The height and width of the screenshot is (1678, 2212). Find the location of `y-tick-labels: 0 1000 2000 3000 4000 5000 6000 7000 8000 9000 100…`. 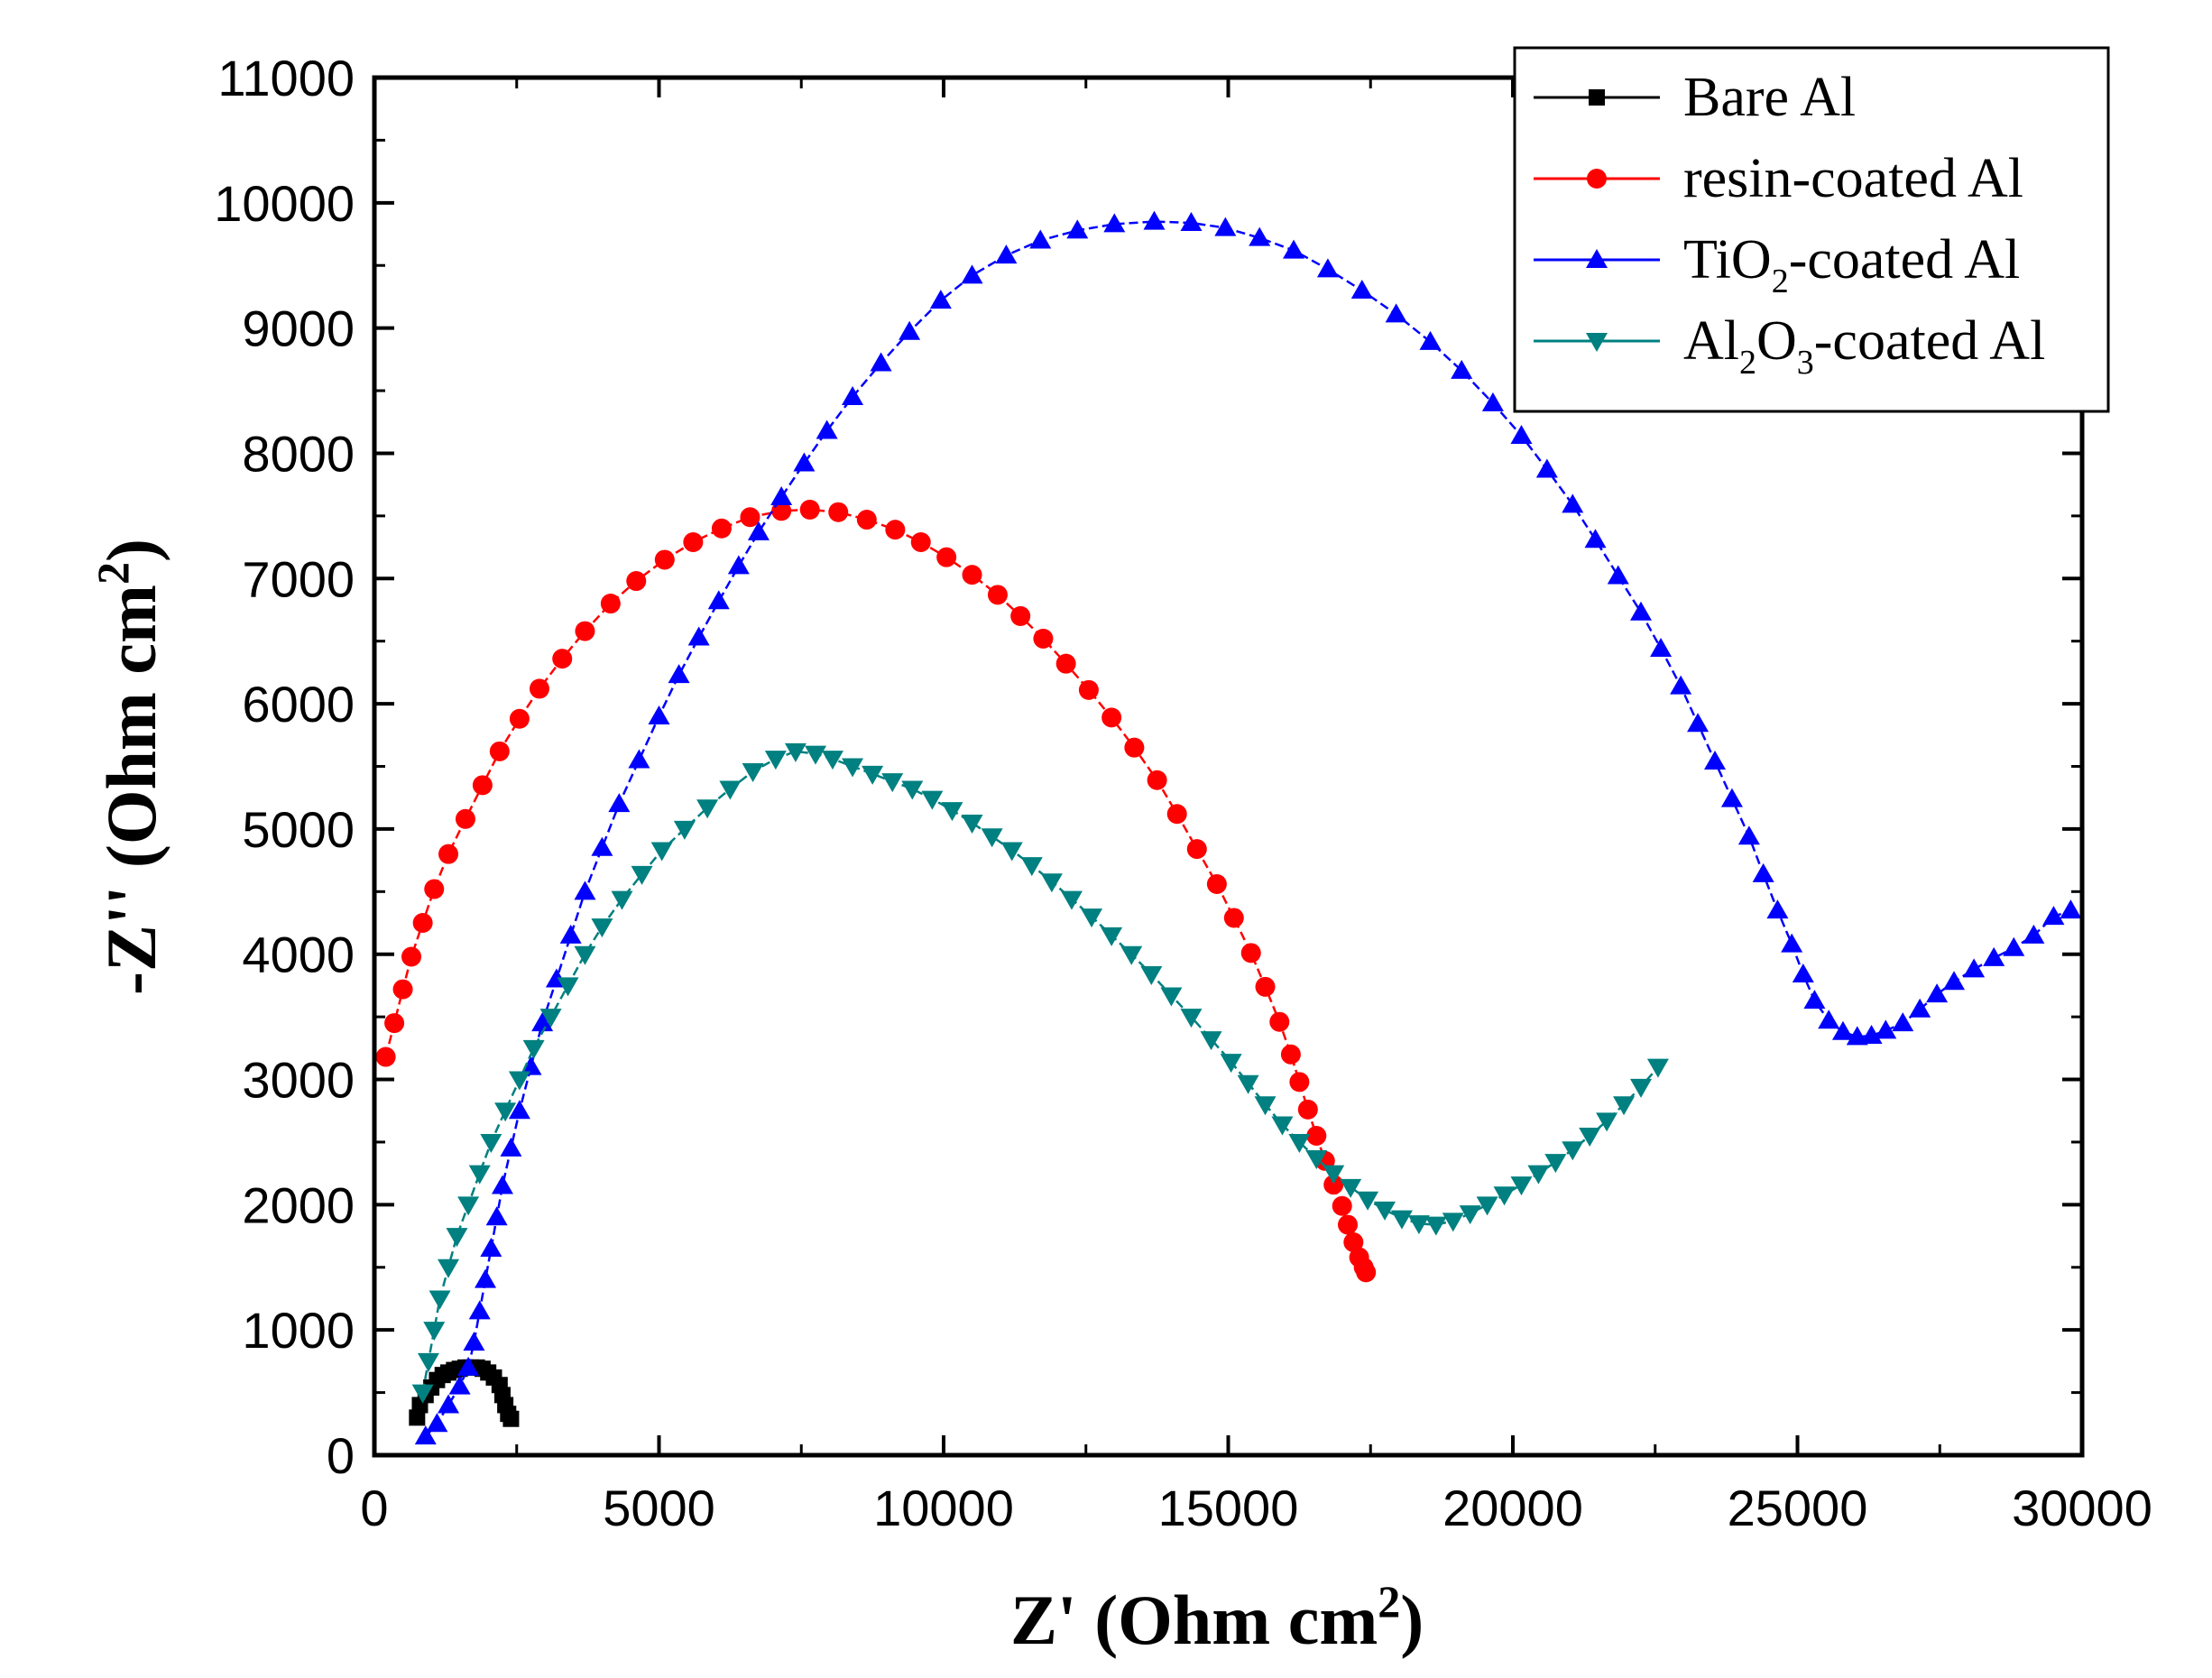

y-tick-labels: 0 1000 2000 3000 4000 5000 6000 7000 8000 9000 100… is located at coordinates (284, 767).